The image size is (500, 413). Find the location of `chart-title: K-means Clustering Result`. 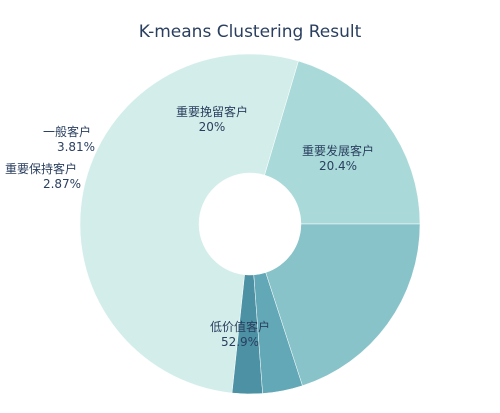

chart-title: K-means Clustering Result is located at coordinates (250, 32).